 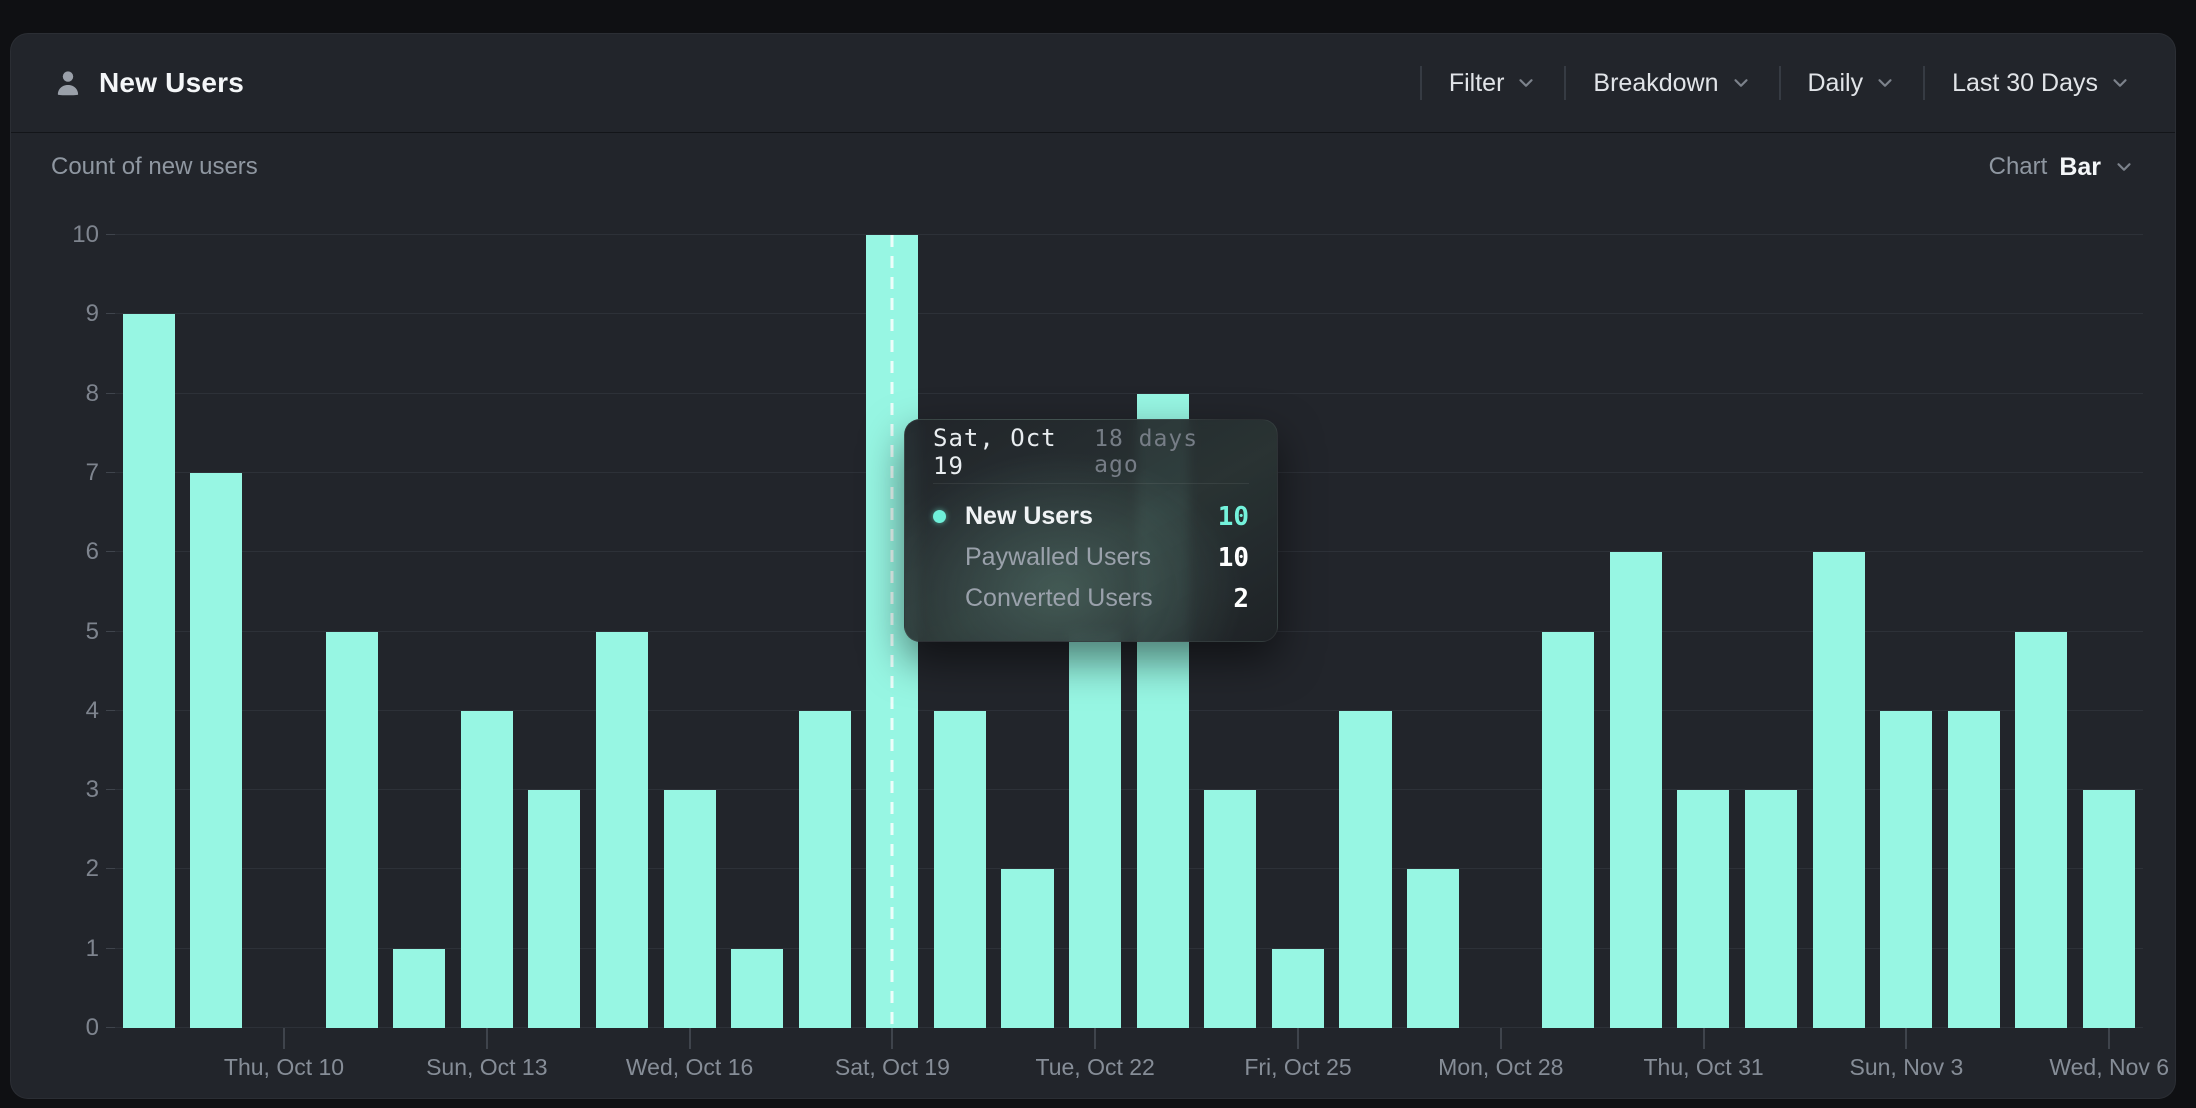 What do you see at coordinates (92, 869) in the screenshot?
I see `y-axis-label: 2` at bounding box center [92, 869].